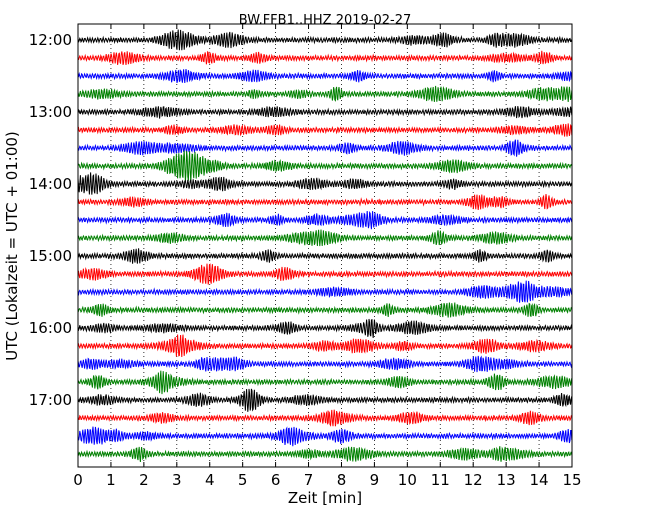  What do you see at coordinates (50, 112) in the screenshot?
I see `y-tick-label: 13:00` at bounding box center [50, 112].